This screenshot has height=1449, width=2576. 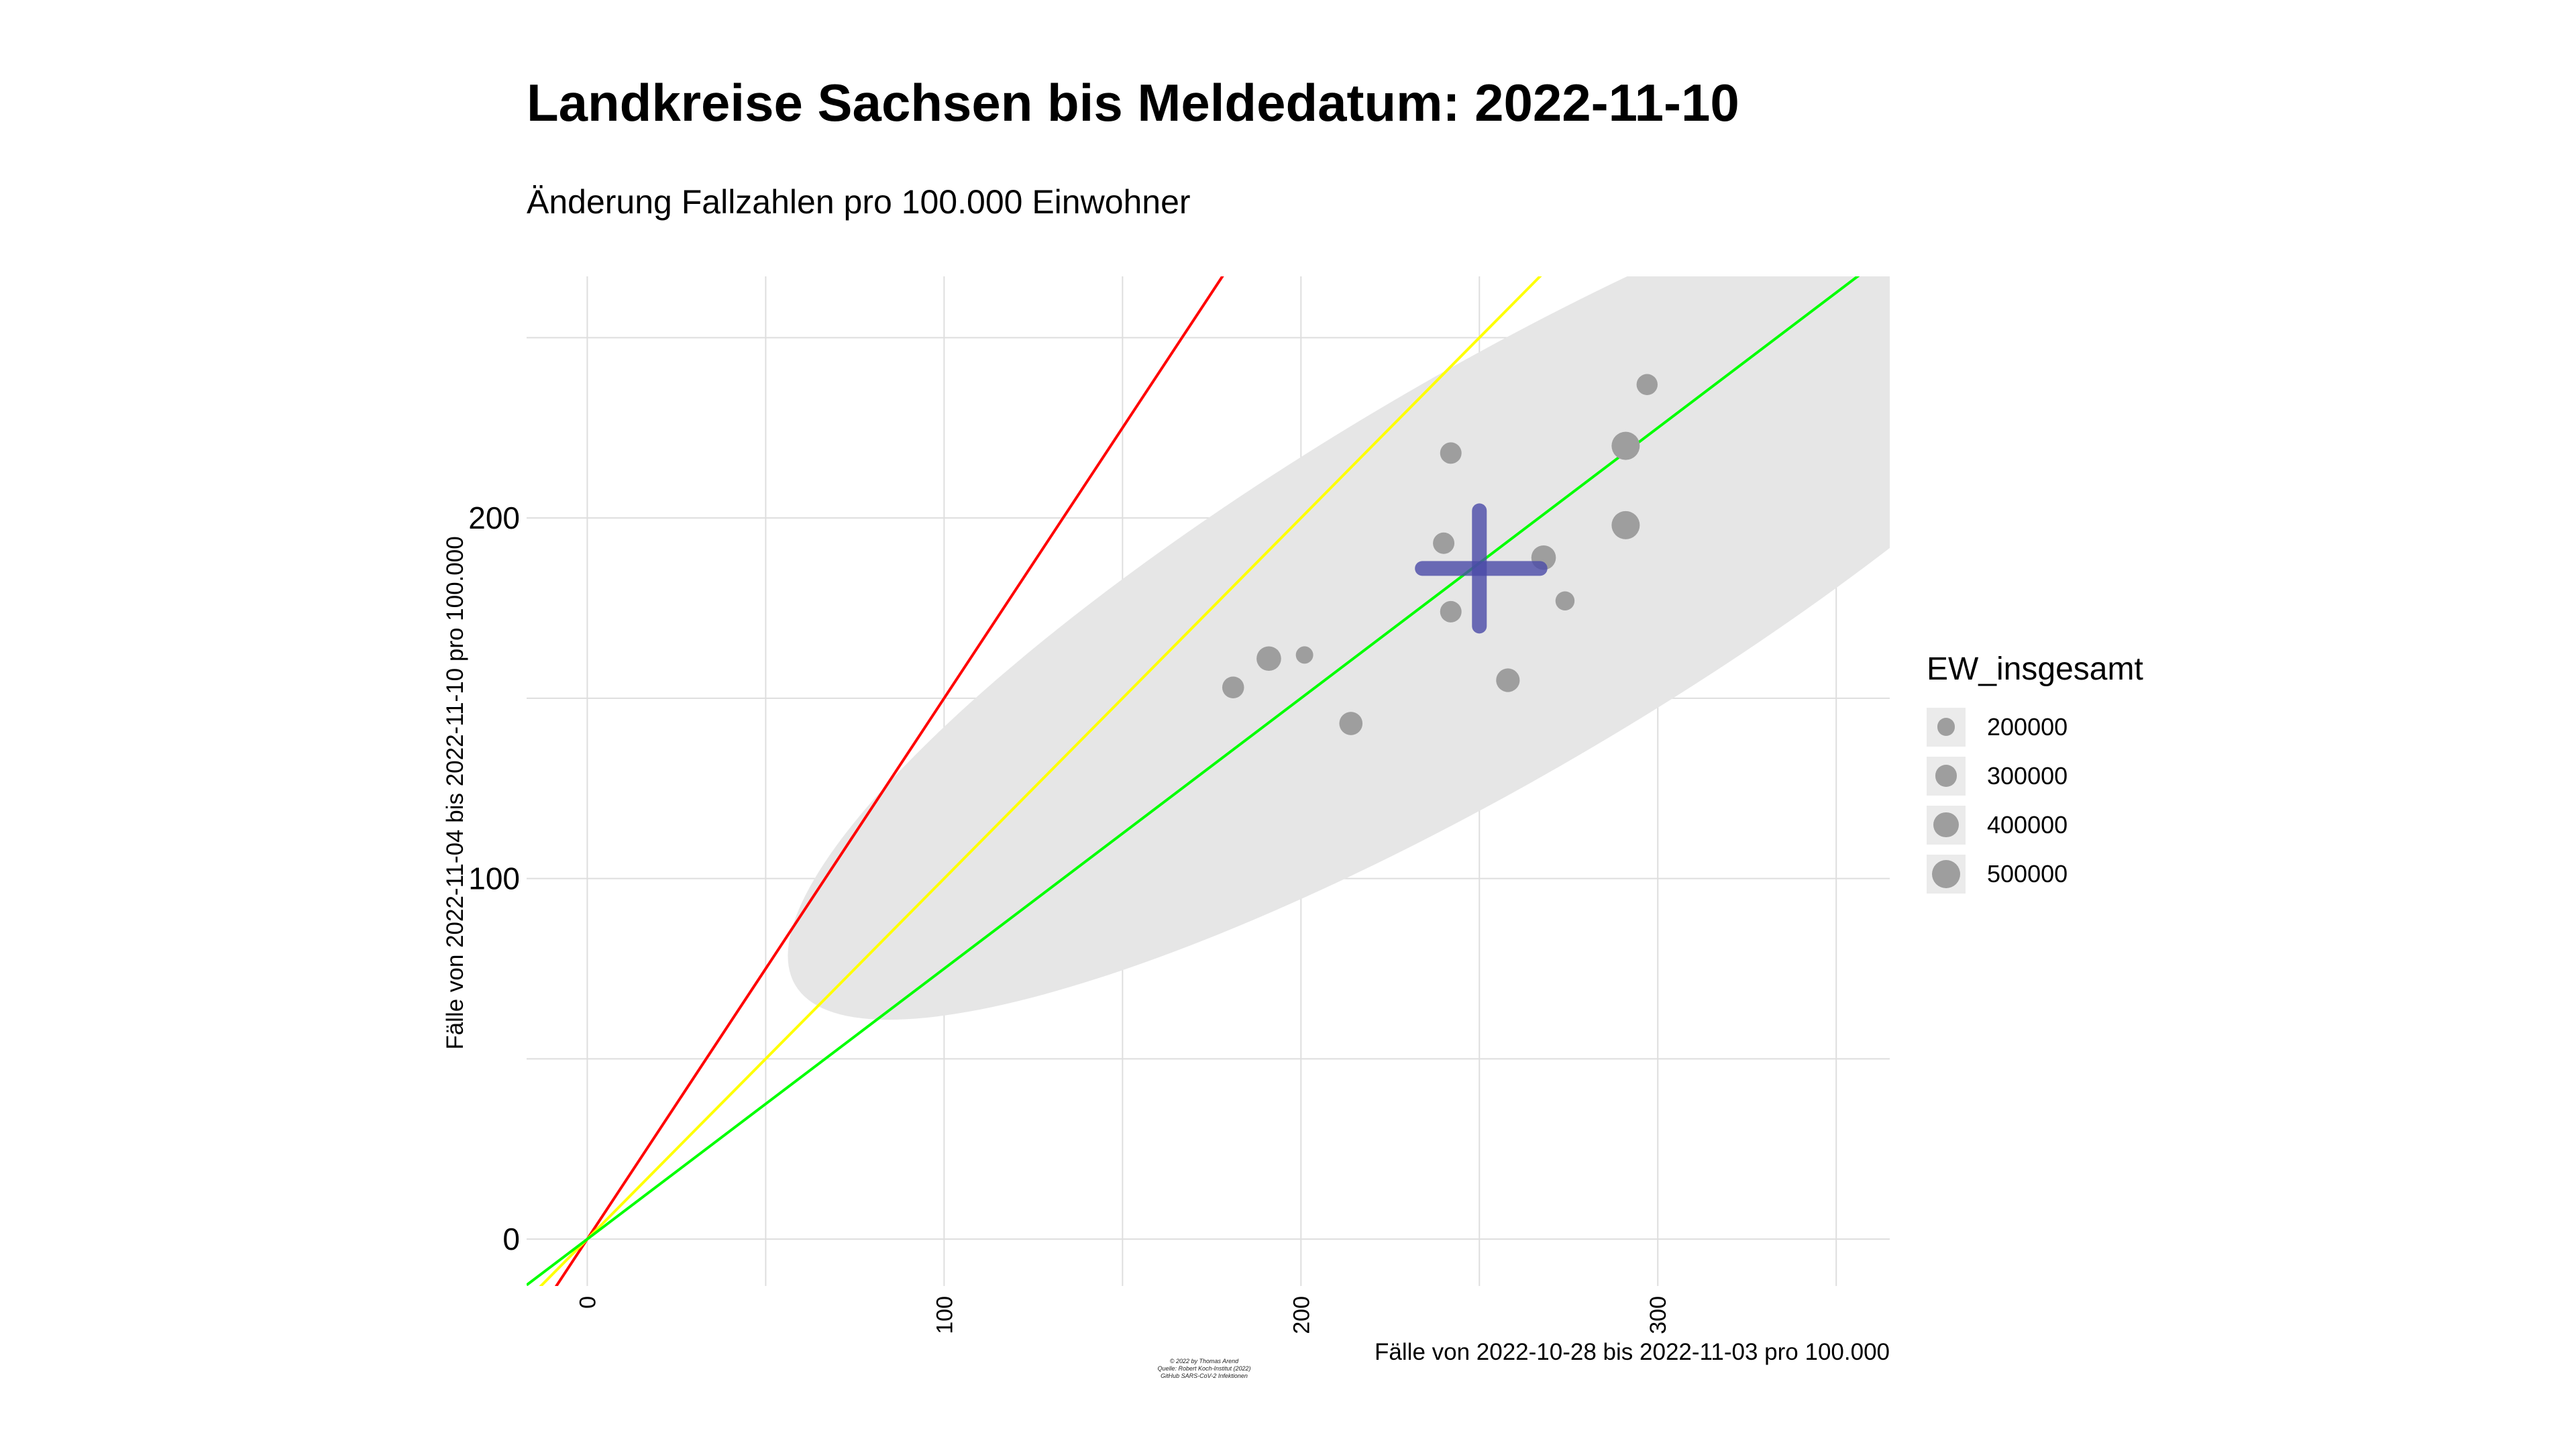 I want to click on size-legend: EW_insgesamt 200000 300000 400000 500000, so click(x=2035, y=774).